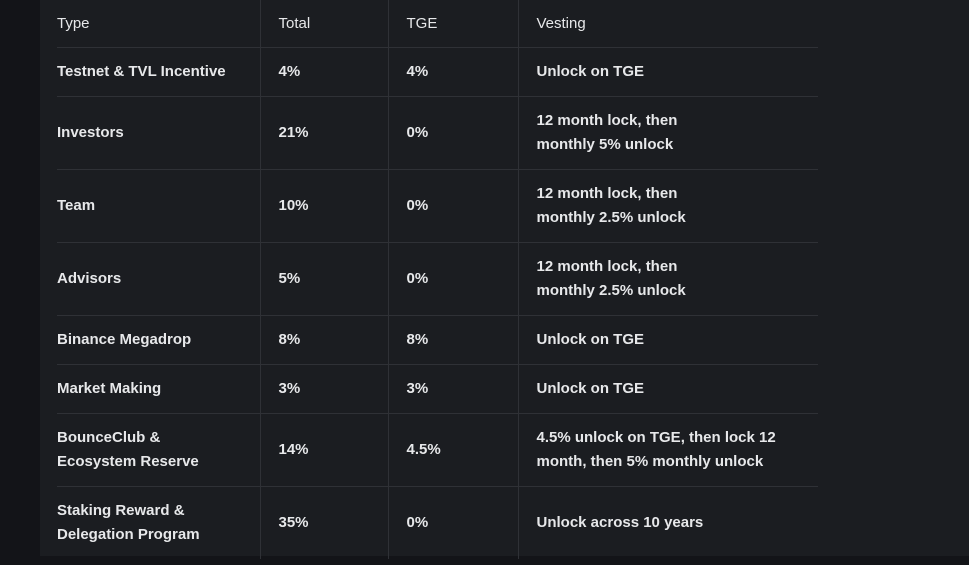 Image resolution: width=969 pixels, height=565 pixels. I want to click on cell-tge: 3%, so click(452, 389).